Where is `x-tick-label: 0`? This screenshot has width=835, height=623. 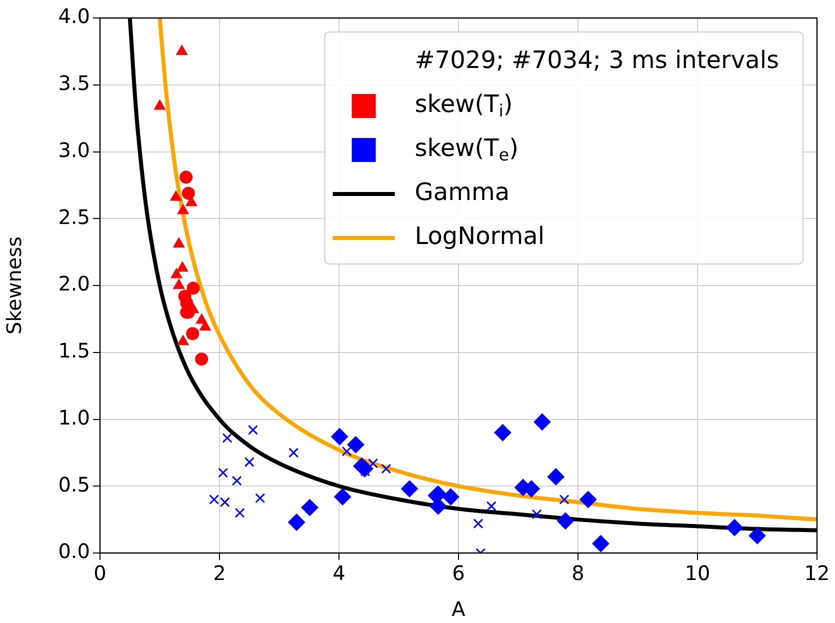 x-tick-label: 0 is located at coordinates (100, 573).